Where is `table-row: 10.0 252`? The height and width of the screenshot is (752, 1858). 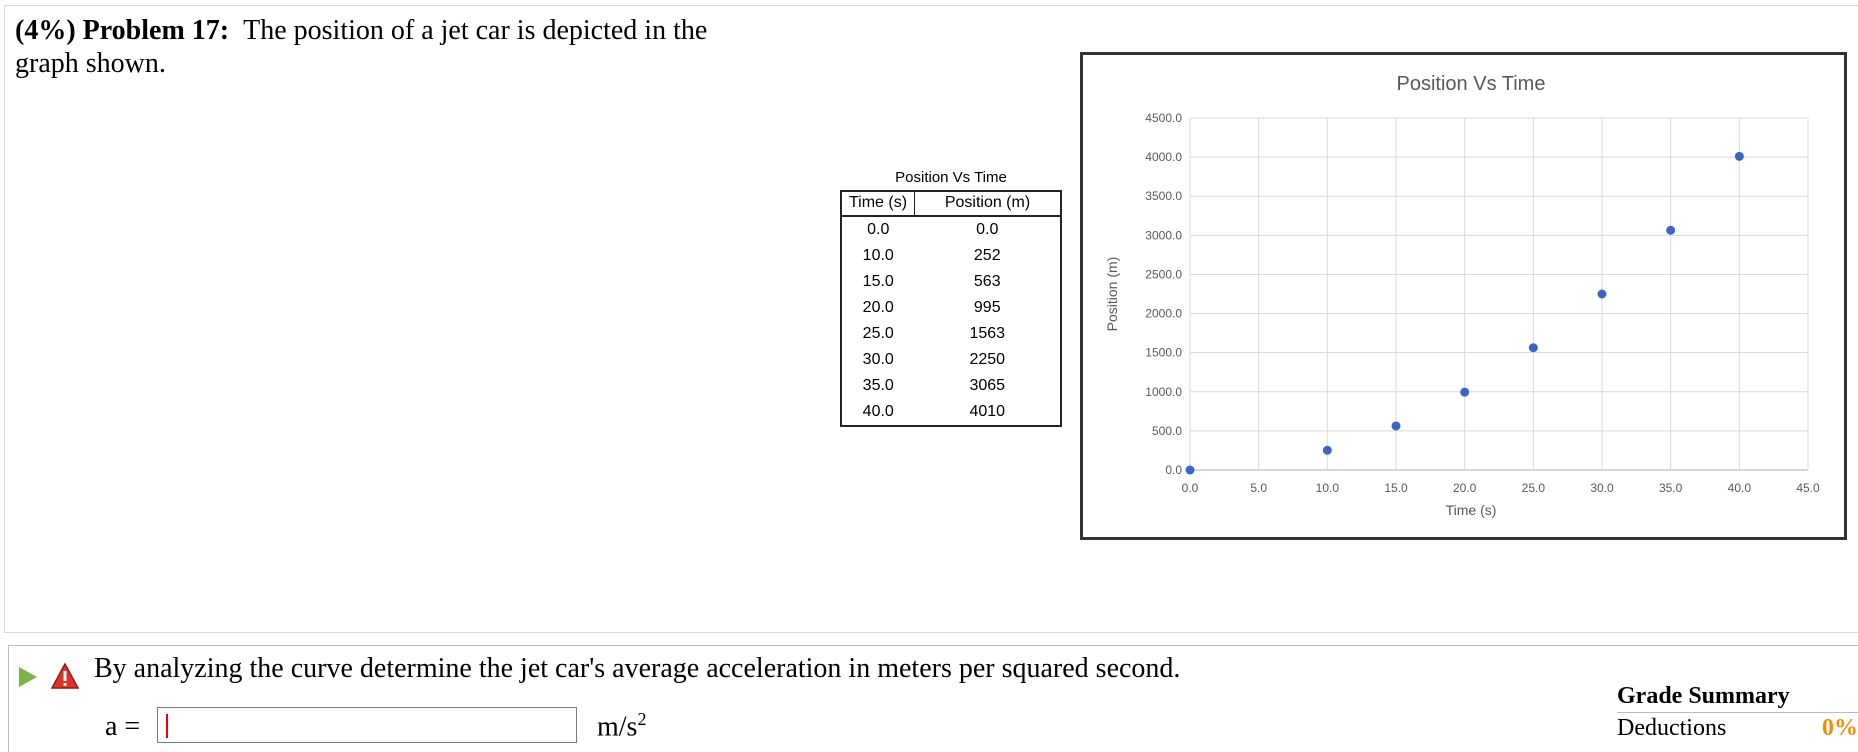
table-row: 10.0 252 is located at coordinates (951, 256).